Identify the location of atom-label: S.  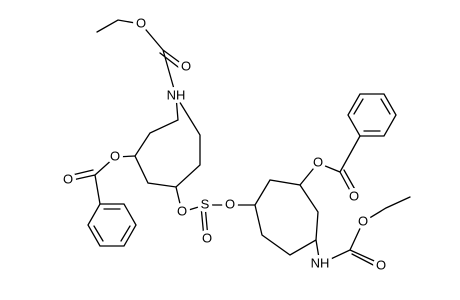
(205, 203).